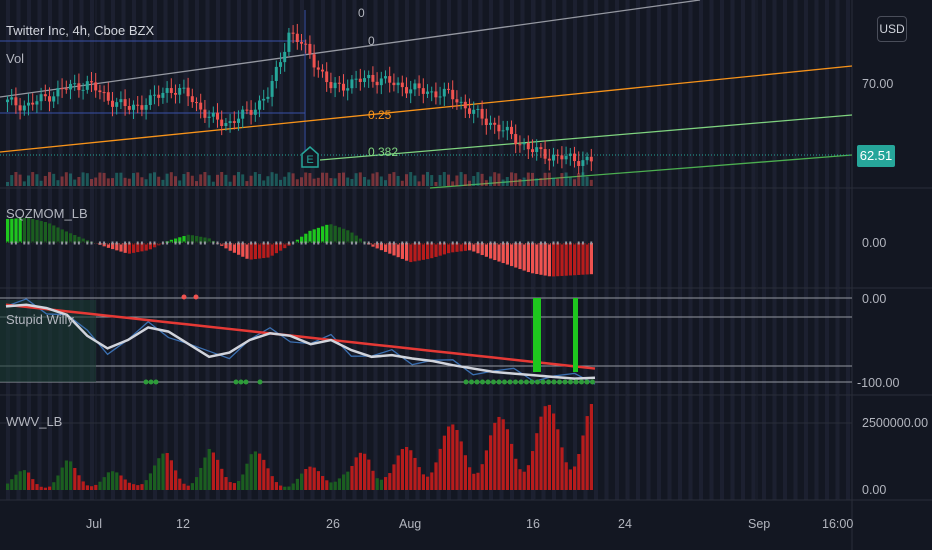  Describe the element at coordinates (892, 29) in the screenshot. I see `currency-button: USD` at that location.